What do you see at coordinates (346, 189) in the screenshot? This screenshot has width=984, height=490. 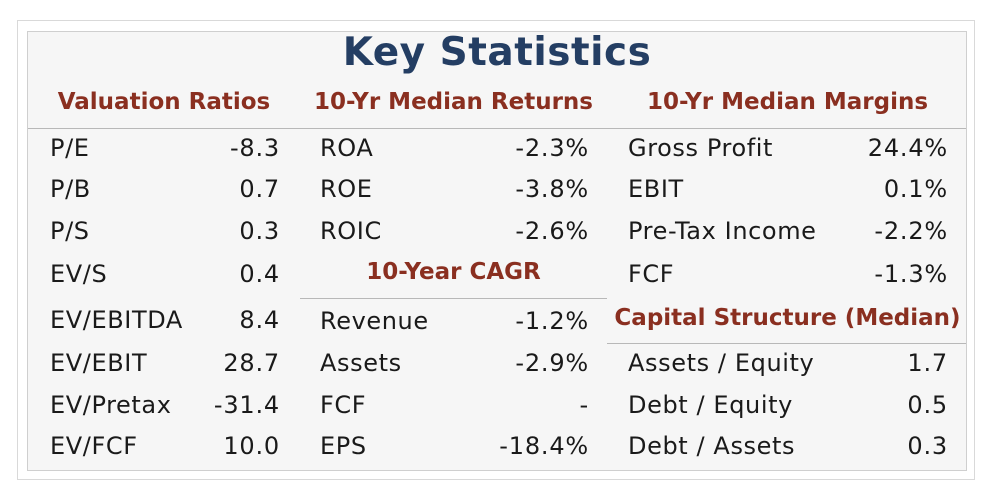 I see `row-label: ROE` at bounding box center [346, 189].